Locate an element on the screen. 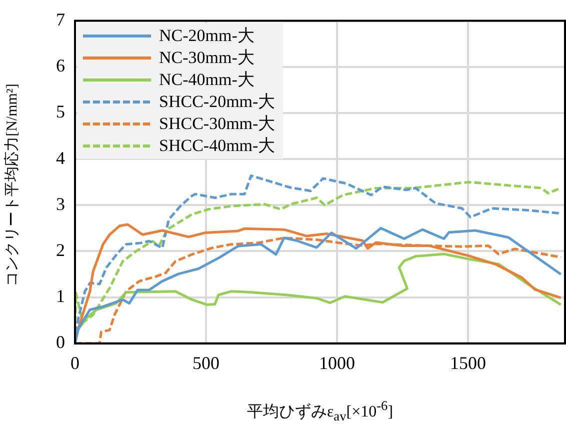 This screenshot has width=566, height=425. x-axis-title: 平均ひずみε$_{av}$[×10$^{-6}$] is located at coordinates (320, 411).